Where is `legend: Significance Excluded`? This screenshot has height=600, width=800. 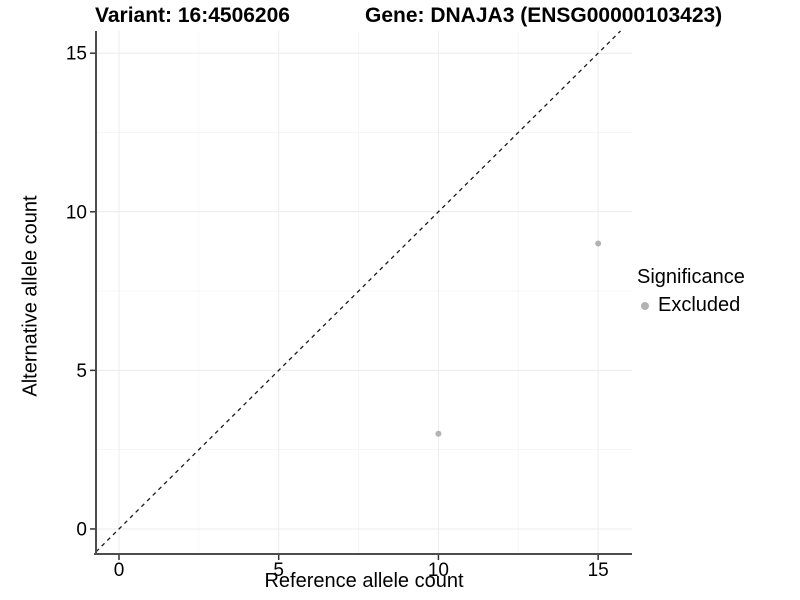
legend: Significance Excluded is located at coordinates (691, 291).